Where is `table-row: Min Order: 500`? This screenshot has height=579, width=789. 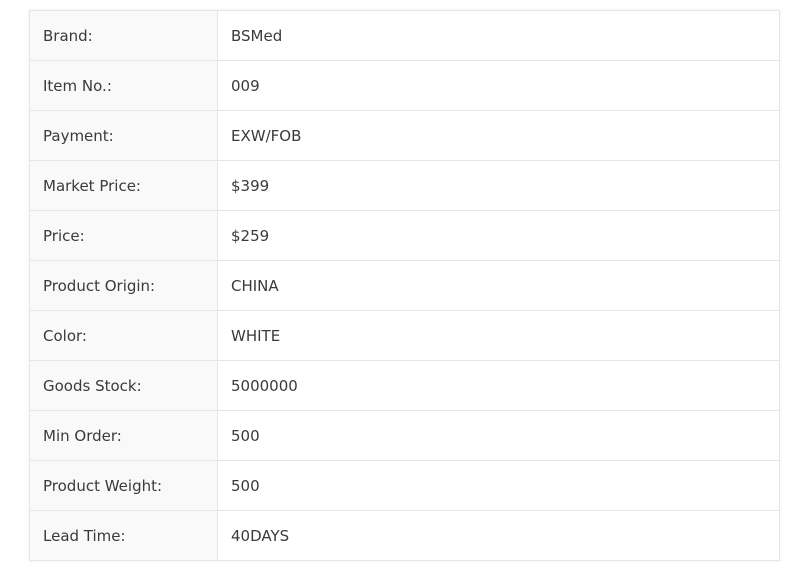 table-row: Min Order: 500 is located at coordinates (404, 435).